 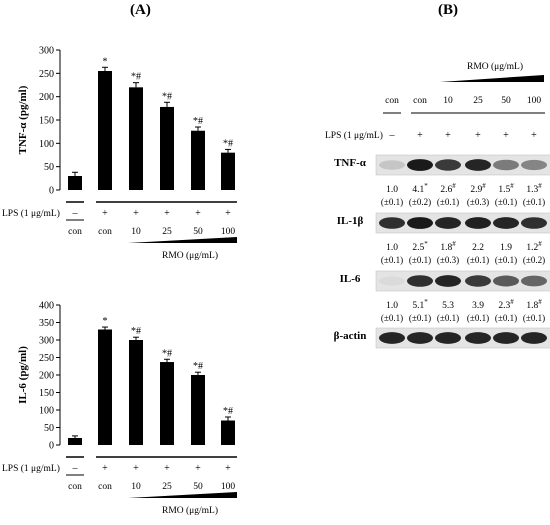 I want to click on blot-fold-value: 5.1*, so click(x=420, y=304).